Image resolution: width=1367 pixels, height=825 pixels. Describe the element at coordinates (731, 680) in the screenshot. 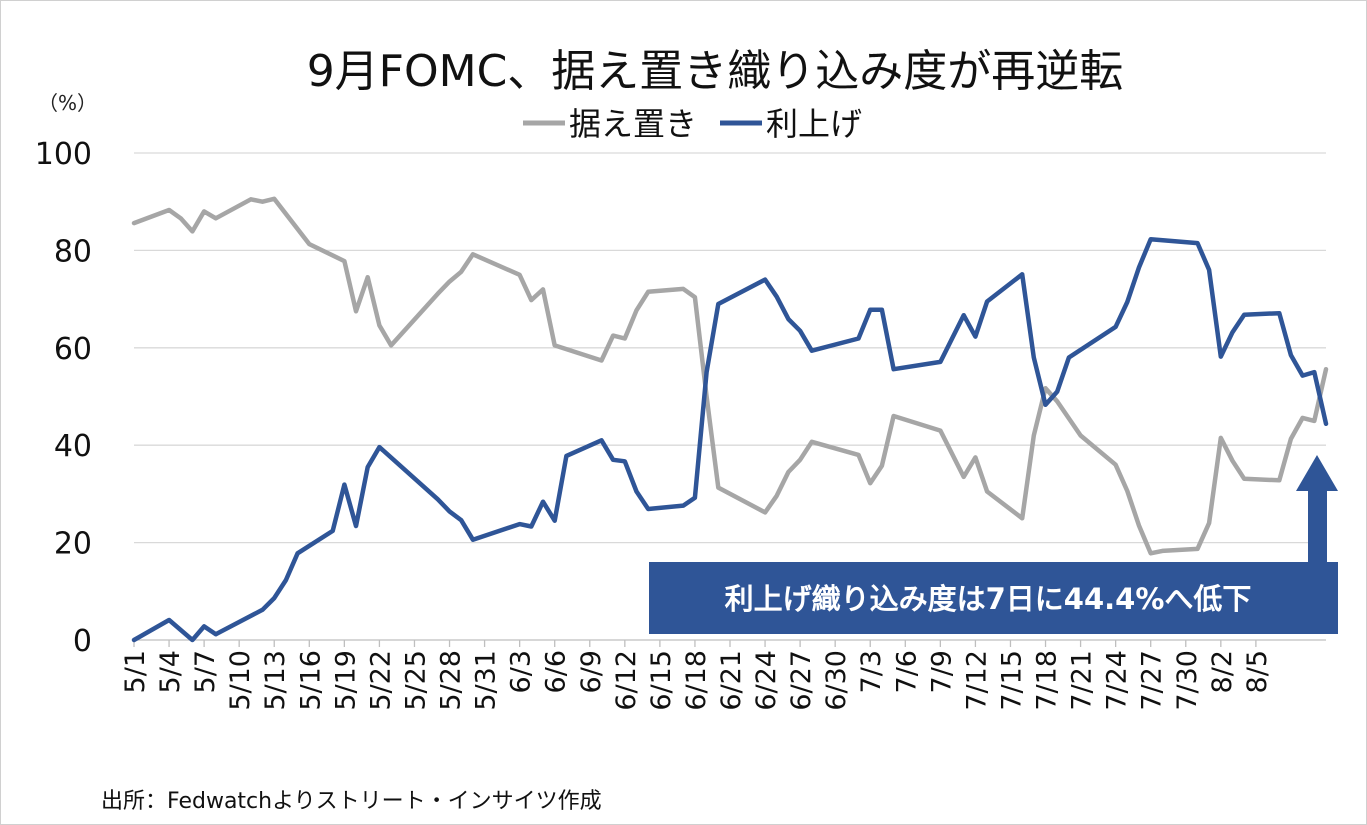

I see `x-tick-label: 6/21` at that location.